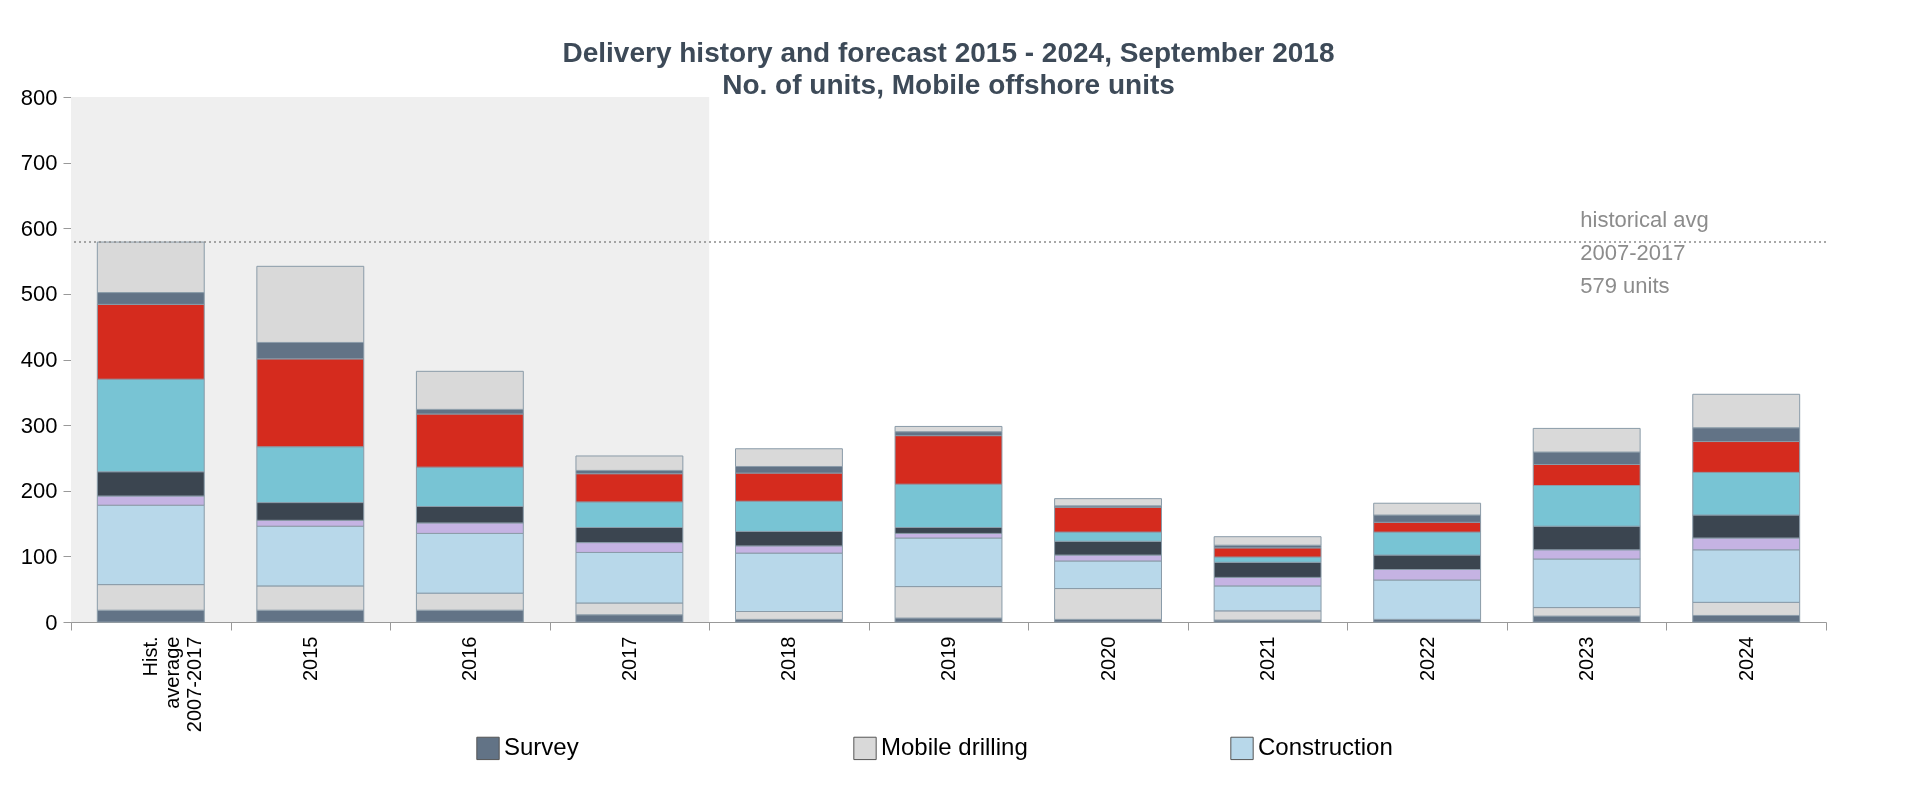  What do you see at coordinates (1107, 658) in the screenshot?
I see `x-tick-label: 2020` at bounding box center [1107, 658].